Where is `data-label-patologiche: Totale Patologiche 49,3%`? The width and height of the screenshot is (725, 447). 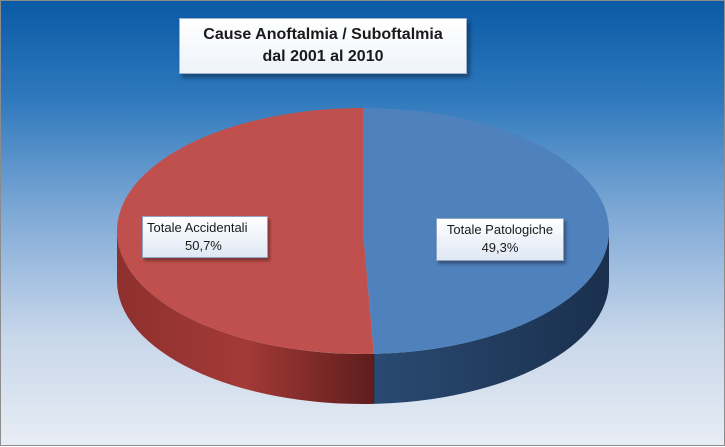
data-label-patologiche: Totale Patologiche 49,3% is located at coordinates (500, 239).